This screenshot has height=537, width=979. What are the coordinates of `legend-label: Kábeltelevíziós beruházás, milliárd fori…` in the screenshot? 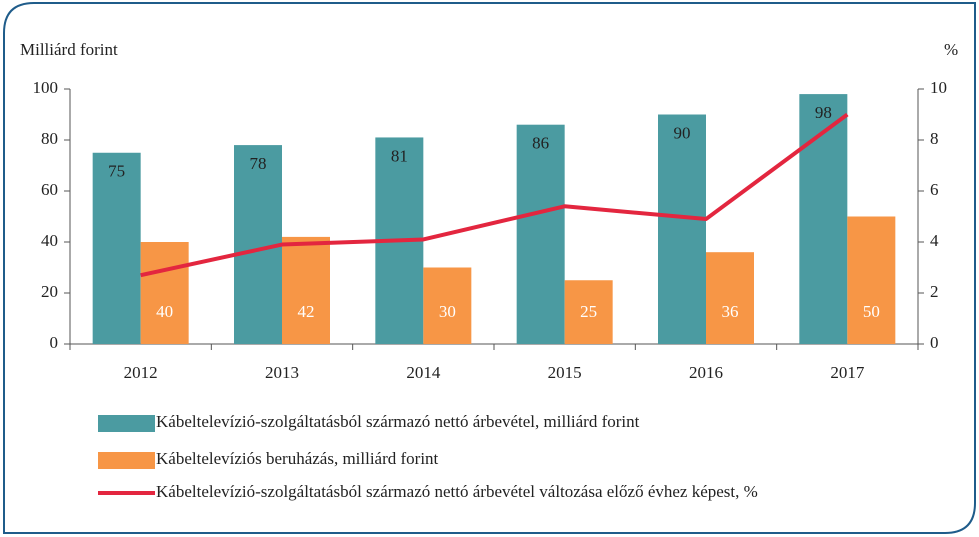 It's located at (297, 458).